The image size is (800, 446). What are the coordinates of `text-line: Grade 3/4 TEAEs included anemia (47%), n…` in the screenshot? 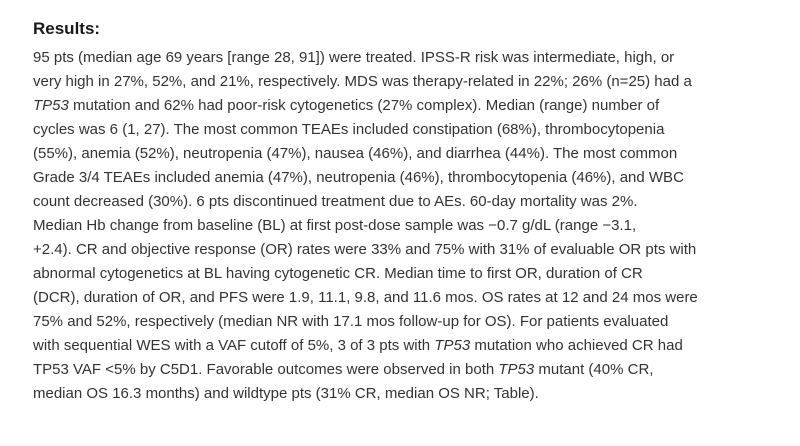 It's located at (405, 178).